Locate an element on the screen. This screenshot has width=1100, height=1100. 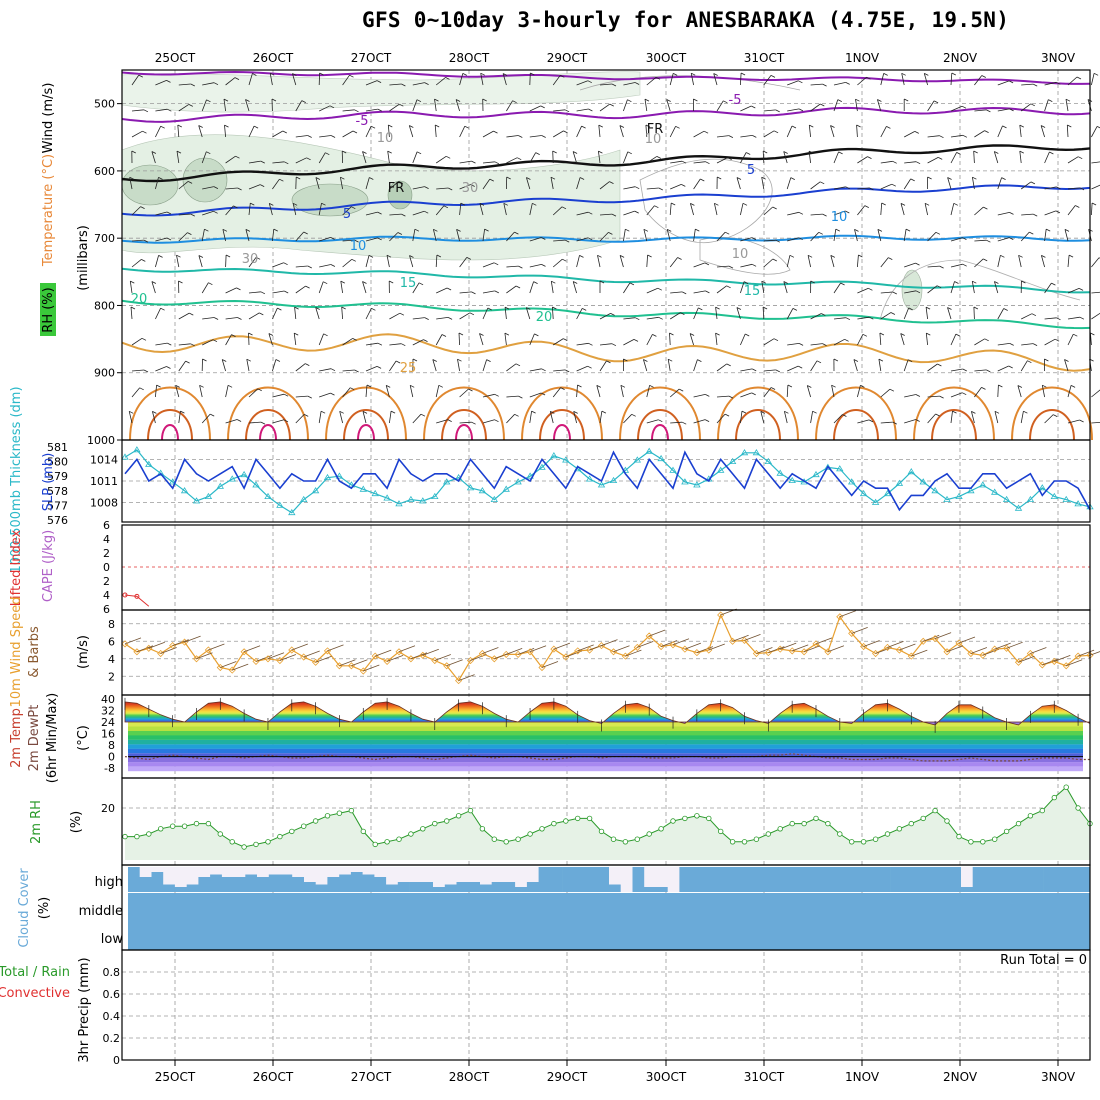
thickness-tick-label: 580 is located at coordinates (57, 462).